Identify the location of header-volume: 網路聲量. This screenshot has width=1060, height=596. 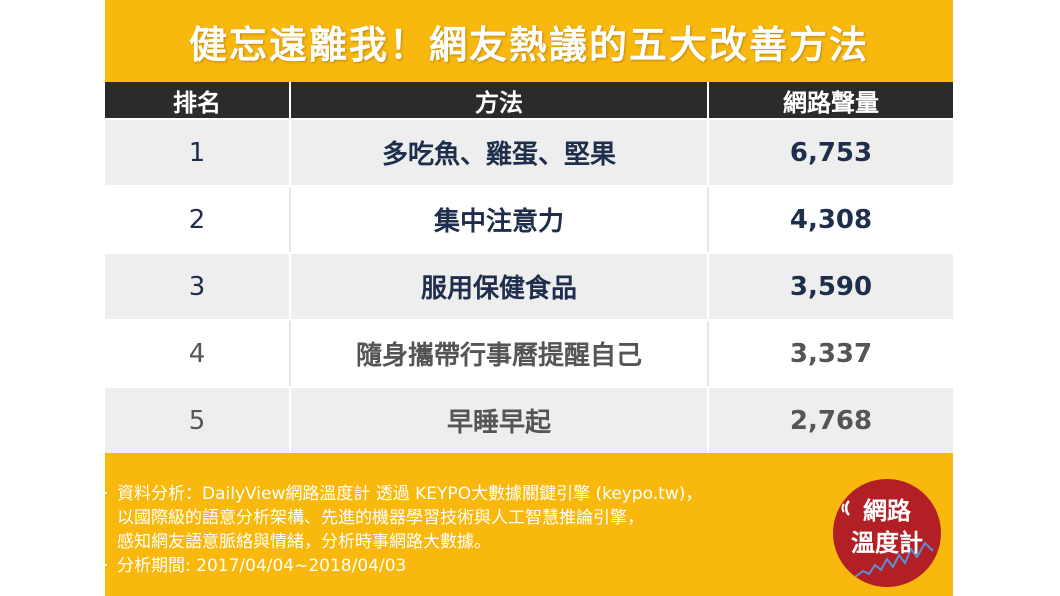
(831, 102).